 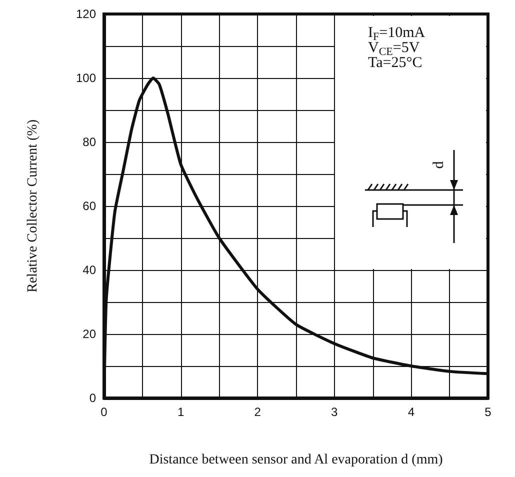 What do you see at coordinates (33, 205) in the screenshot?
I see `y-axis-title: Relative Collector Current (%)` at bounding box center [33, 205].